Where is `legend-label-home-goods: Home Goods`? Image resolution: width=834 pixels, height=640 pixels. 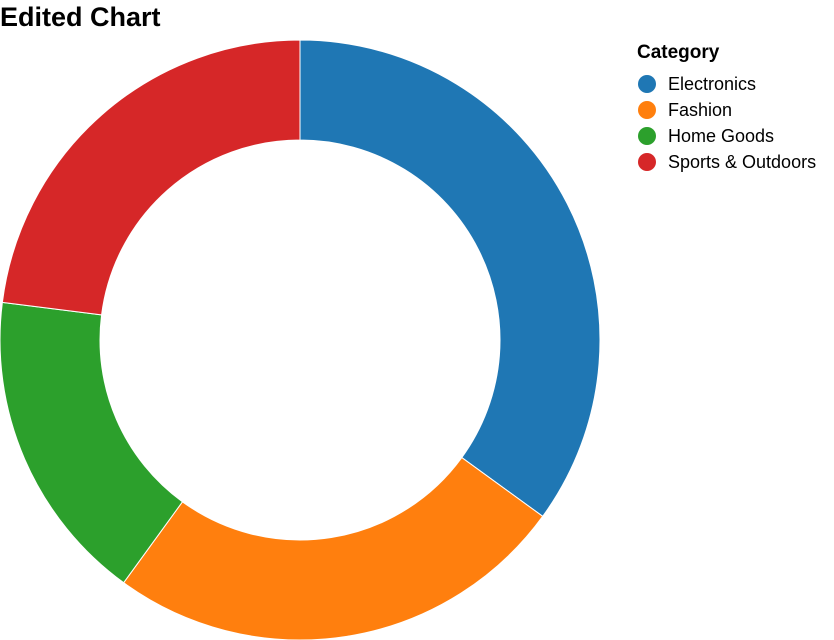
legend-label-home-goods: Home Goods is located at coordinates (721, 136).